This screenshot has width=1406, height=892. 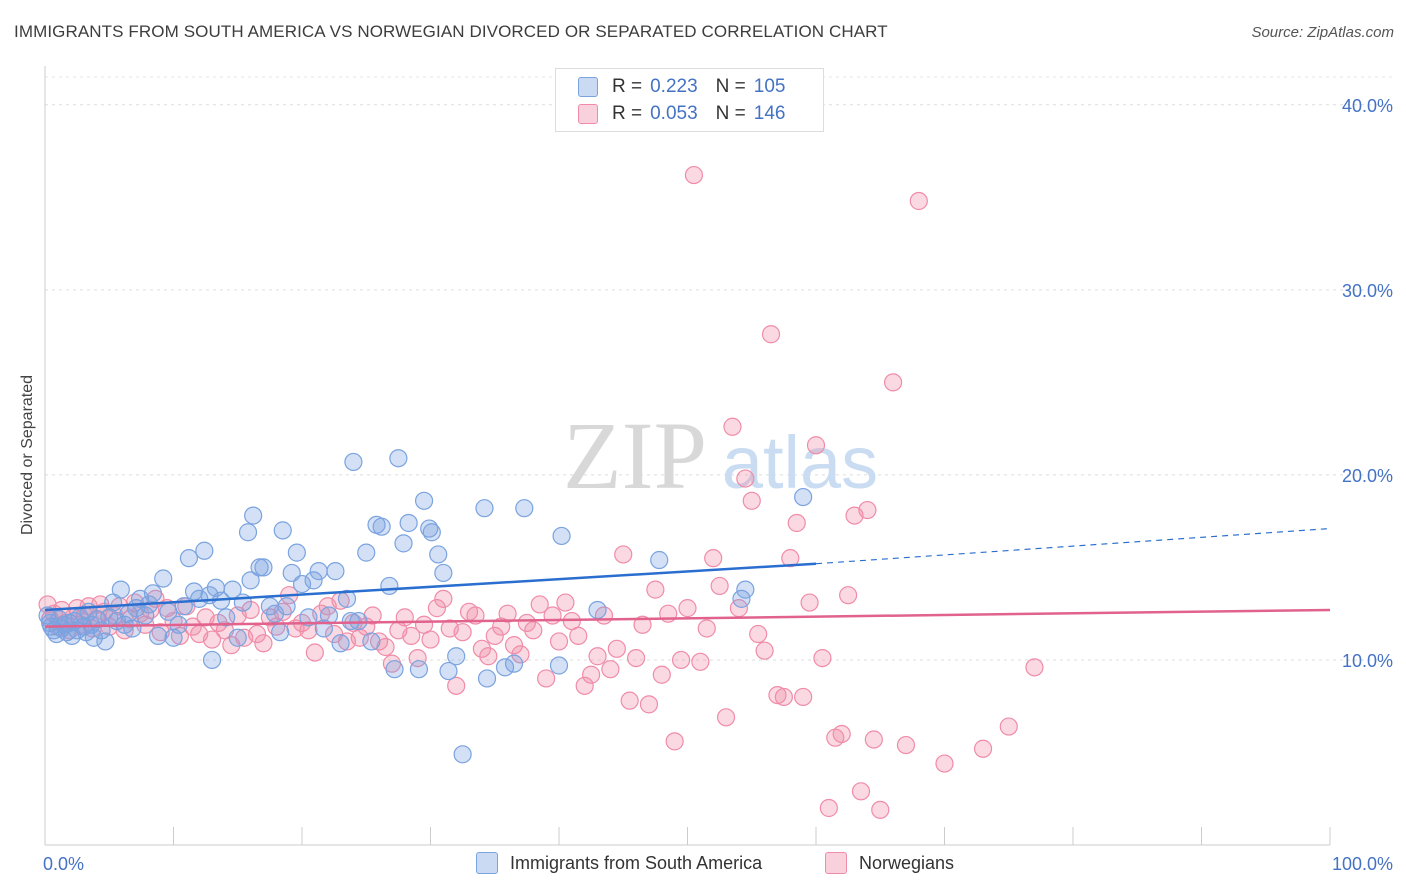 What do you see at coordinates (627, 86) in the screenshot?
I see `legend-r-label: R =` at bounding box center [627, 86].